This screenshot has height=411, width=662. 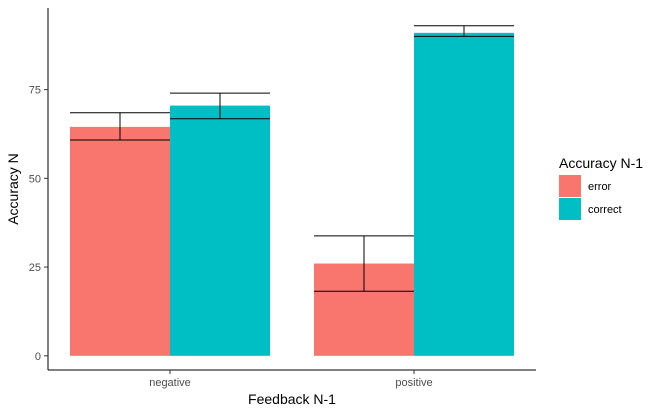 I want to click on legend-label-error: error, so click(x=600, y=187).